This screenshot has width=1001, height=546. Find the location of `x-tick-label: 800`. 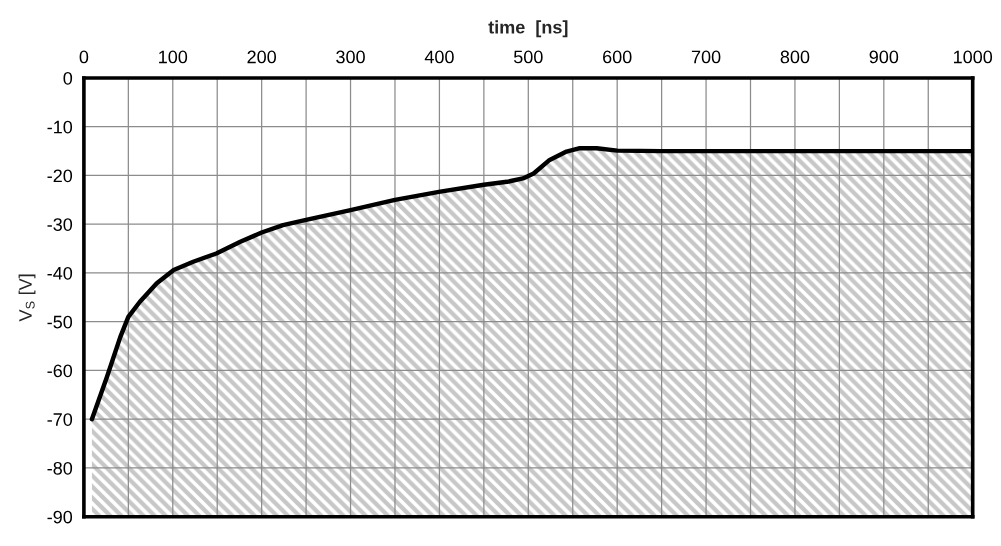

x-tick-label: 800 is located at coordinates (795, 57).